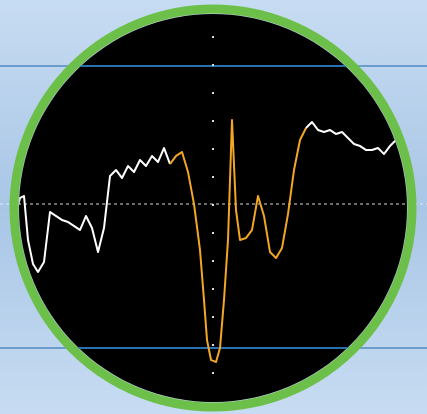  What do you see at coordinates (95, 210) in the screenshot?
I see `signal-trace-left` at bounding box center [95, 210].